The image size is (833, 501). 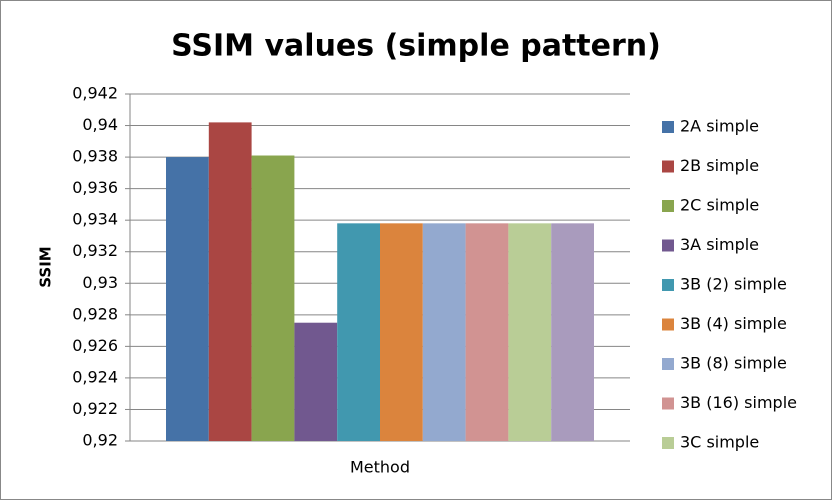 What do you see at coordinates (719, 126) in the screenshot?
I see `legend-label: 2A simple` at bounding box center [719, 126].